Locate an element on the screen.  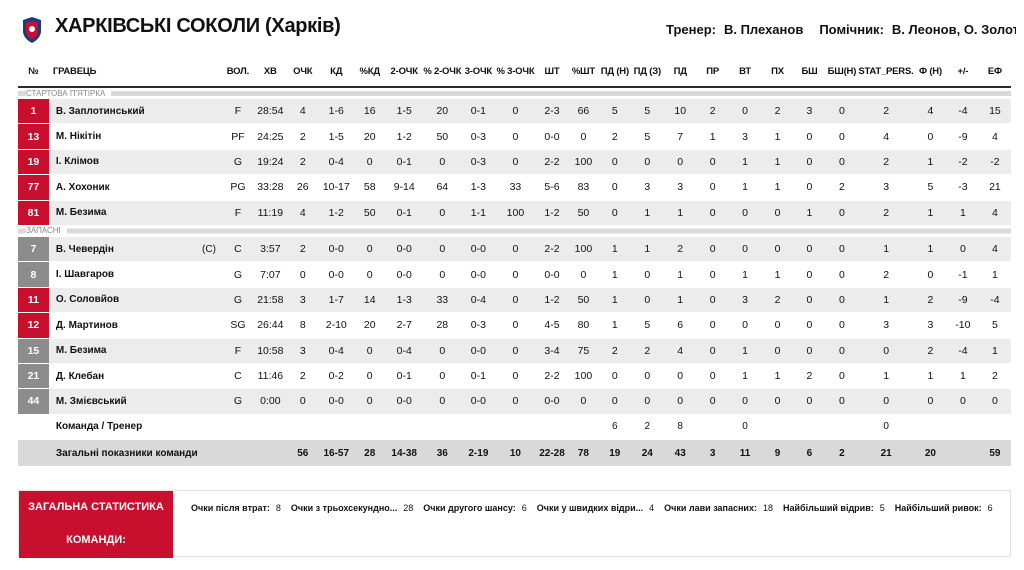
column-header: № is located at coordinates (33, 72).